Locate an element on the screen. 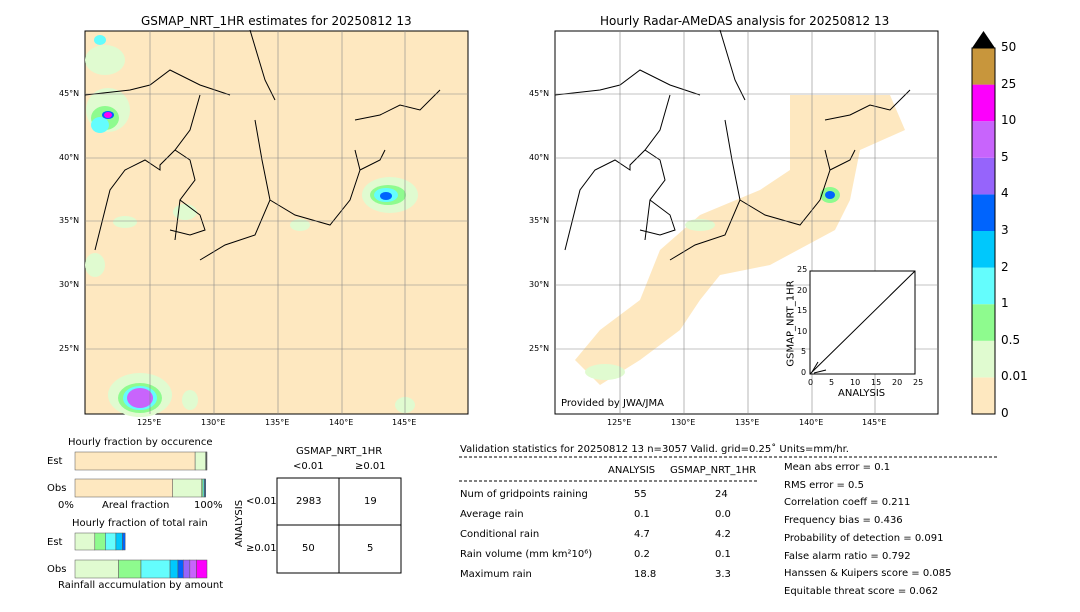 This screenshot has width=1080, height=612. validation-analysis-value: 0.1 is located at coordinates (642, 514).